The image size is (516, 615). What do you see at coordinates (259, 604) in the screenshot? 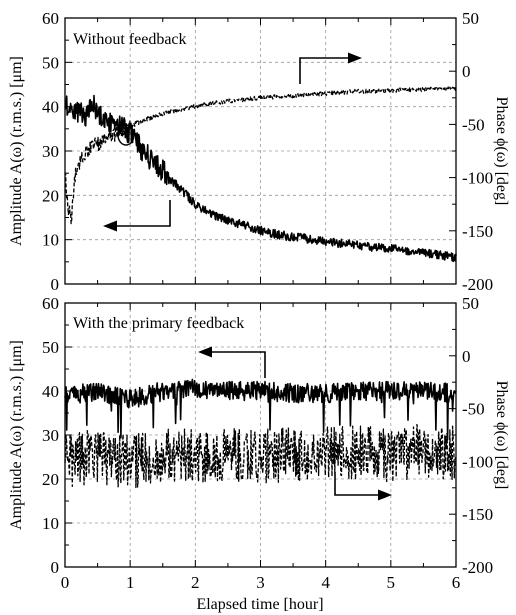
I see `x-axis-title: Elapsed time [hour]` at bounding box center [259, 604].